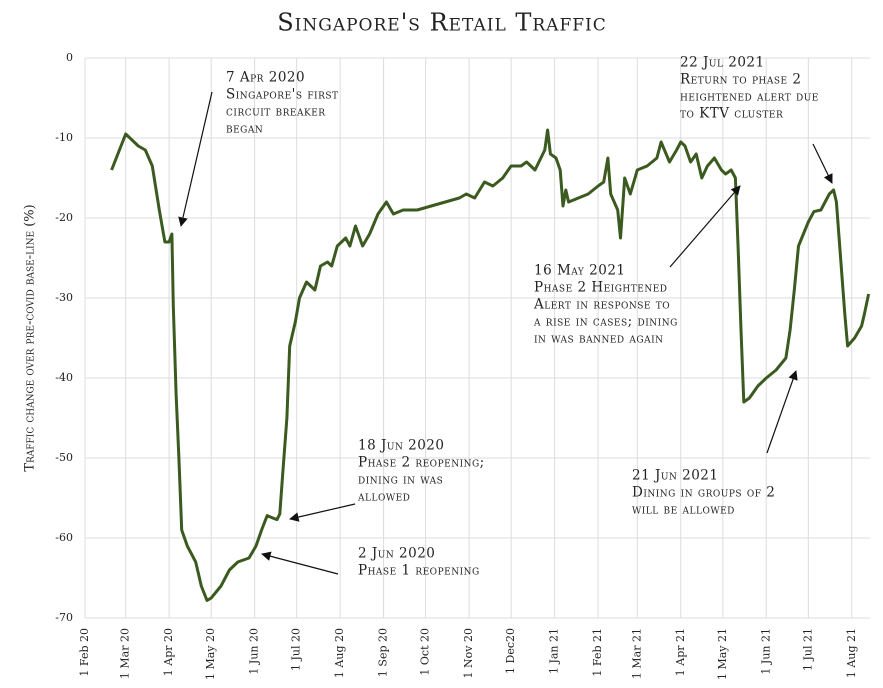 Image resolution: width=883 pixels, height=688 pixels. Describe the element at coordinates (425, 652) in the screenshot. I see `x-tick-label: 1 Oct 20` at that location.